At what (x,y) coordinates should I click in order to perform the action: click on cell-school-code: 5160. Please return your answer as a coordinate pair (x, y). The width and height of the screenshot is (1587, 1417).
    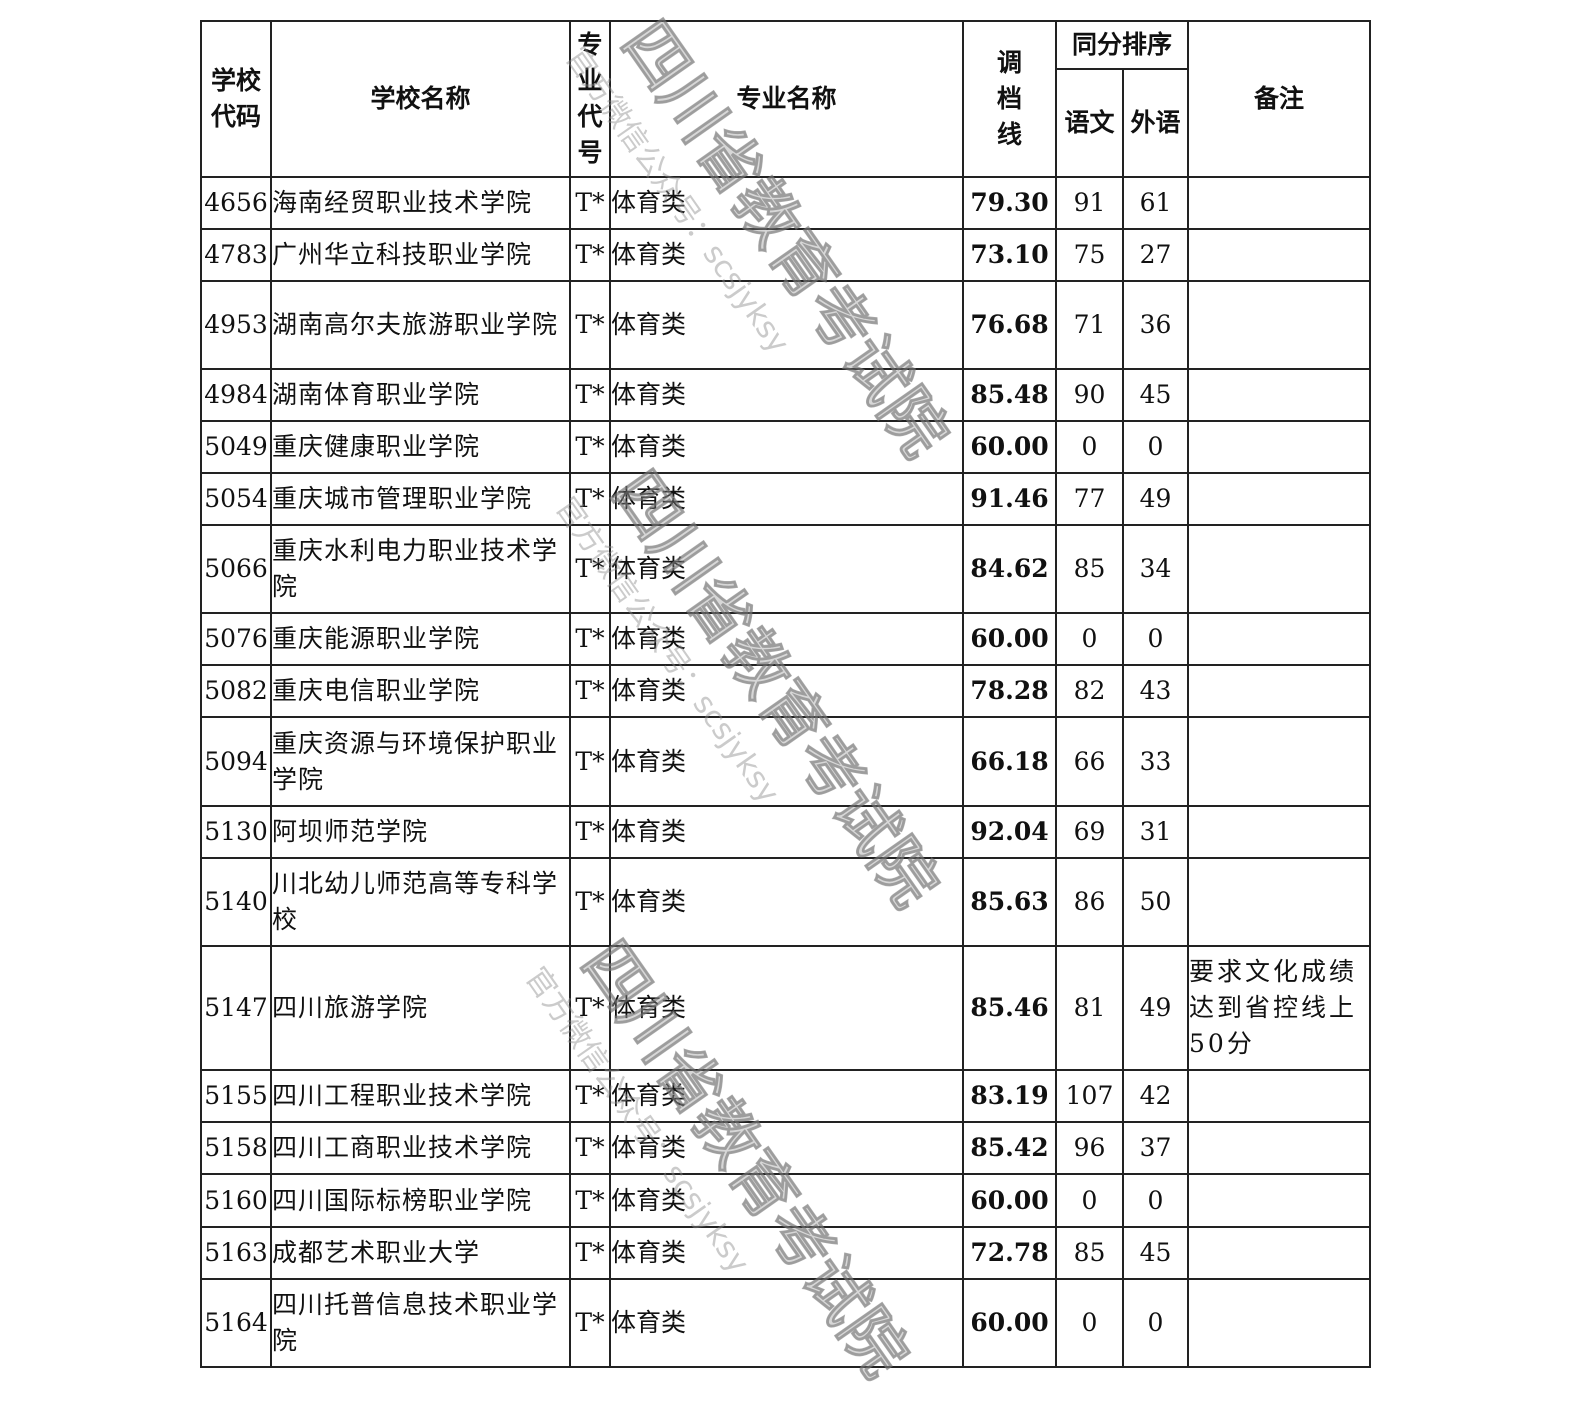
    Looking at the image, I should click on (236, 1200).